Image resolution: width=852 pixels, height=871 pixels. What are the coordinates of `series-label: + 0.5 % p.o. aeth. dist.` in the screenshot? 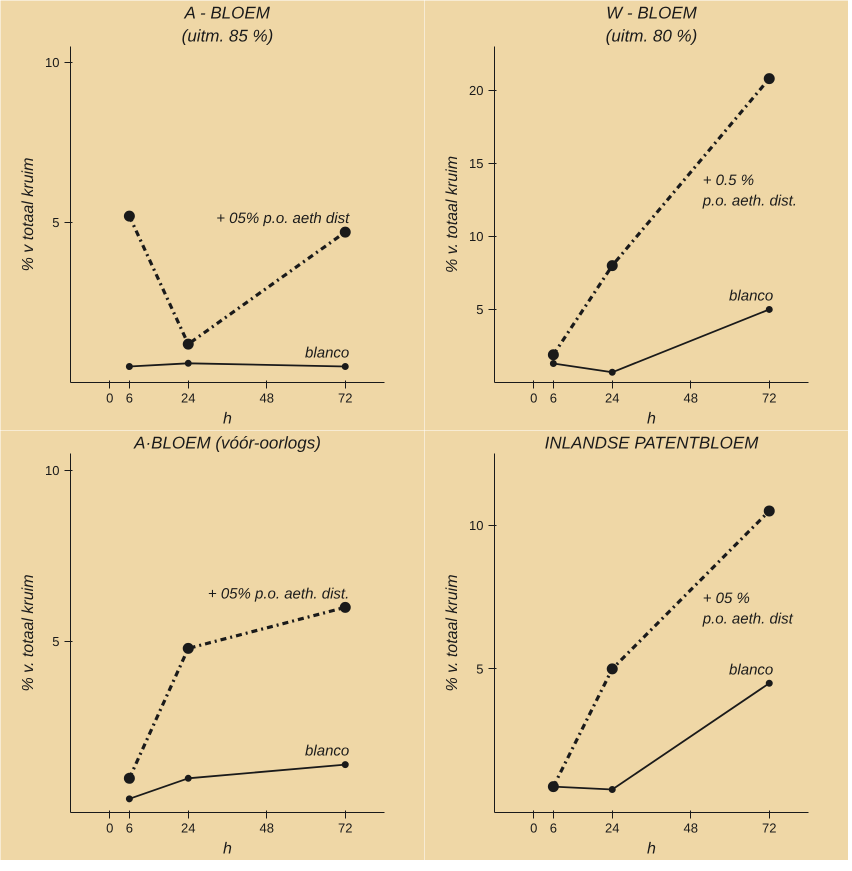 It's located at (749, 191).